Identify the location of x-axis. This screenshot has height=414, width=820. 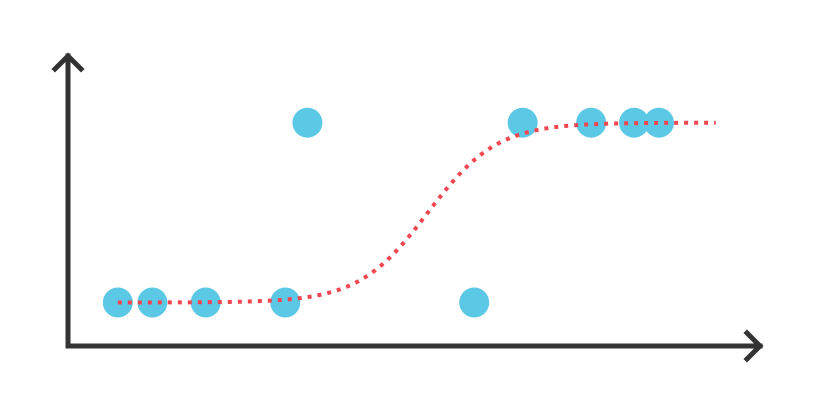
(414, 346).